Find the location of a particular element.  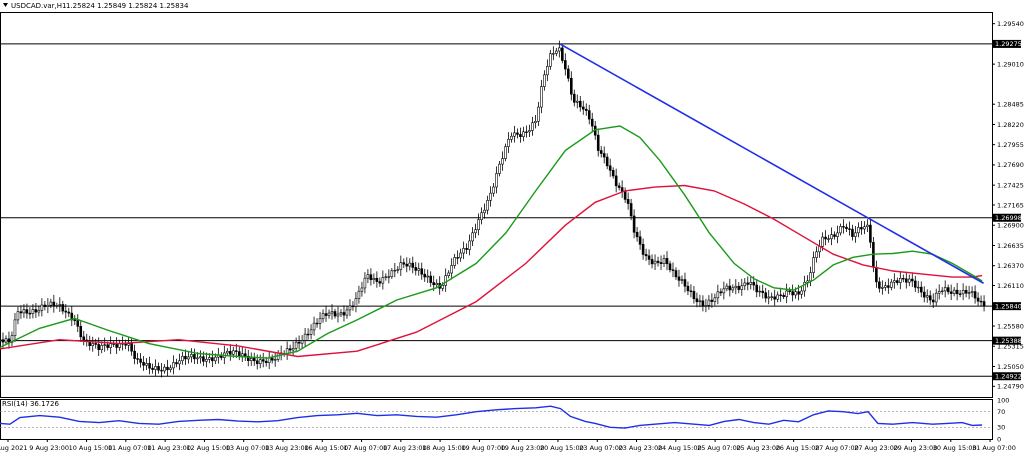

price-tick-label: 1.27165 is located at coordinates (1010, 205).